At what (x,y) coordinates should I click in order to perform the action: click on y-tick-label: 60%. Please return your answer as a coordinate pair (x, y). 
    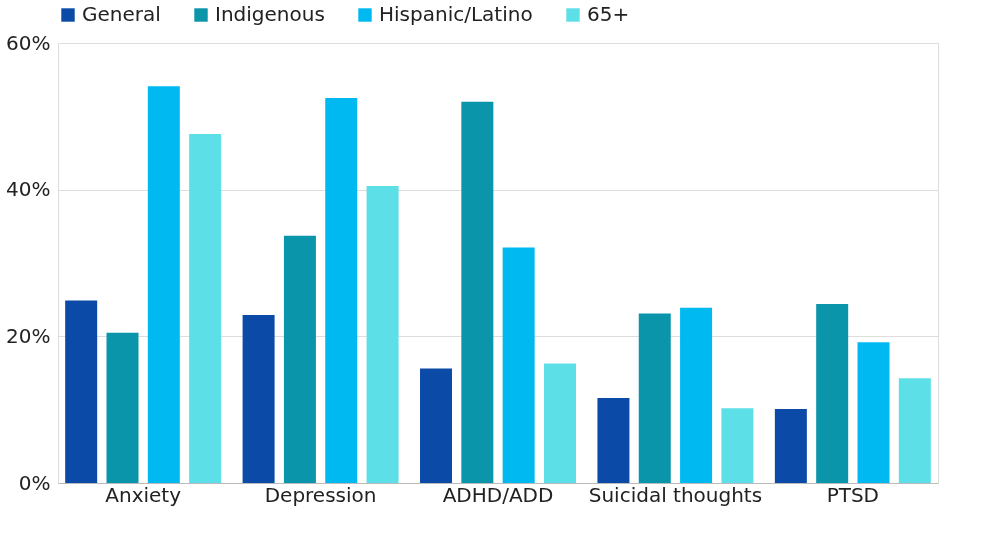
    Looking at the image, I should click on (28, 42).